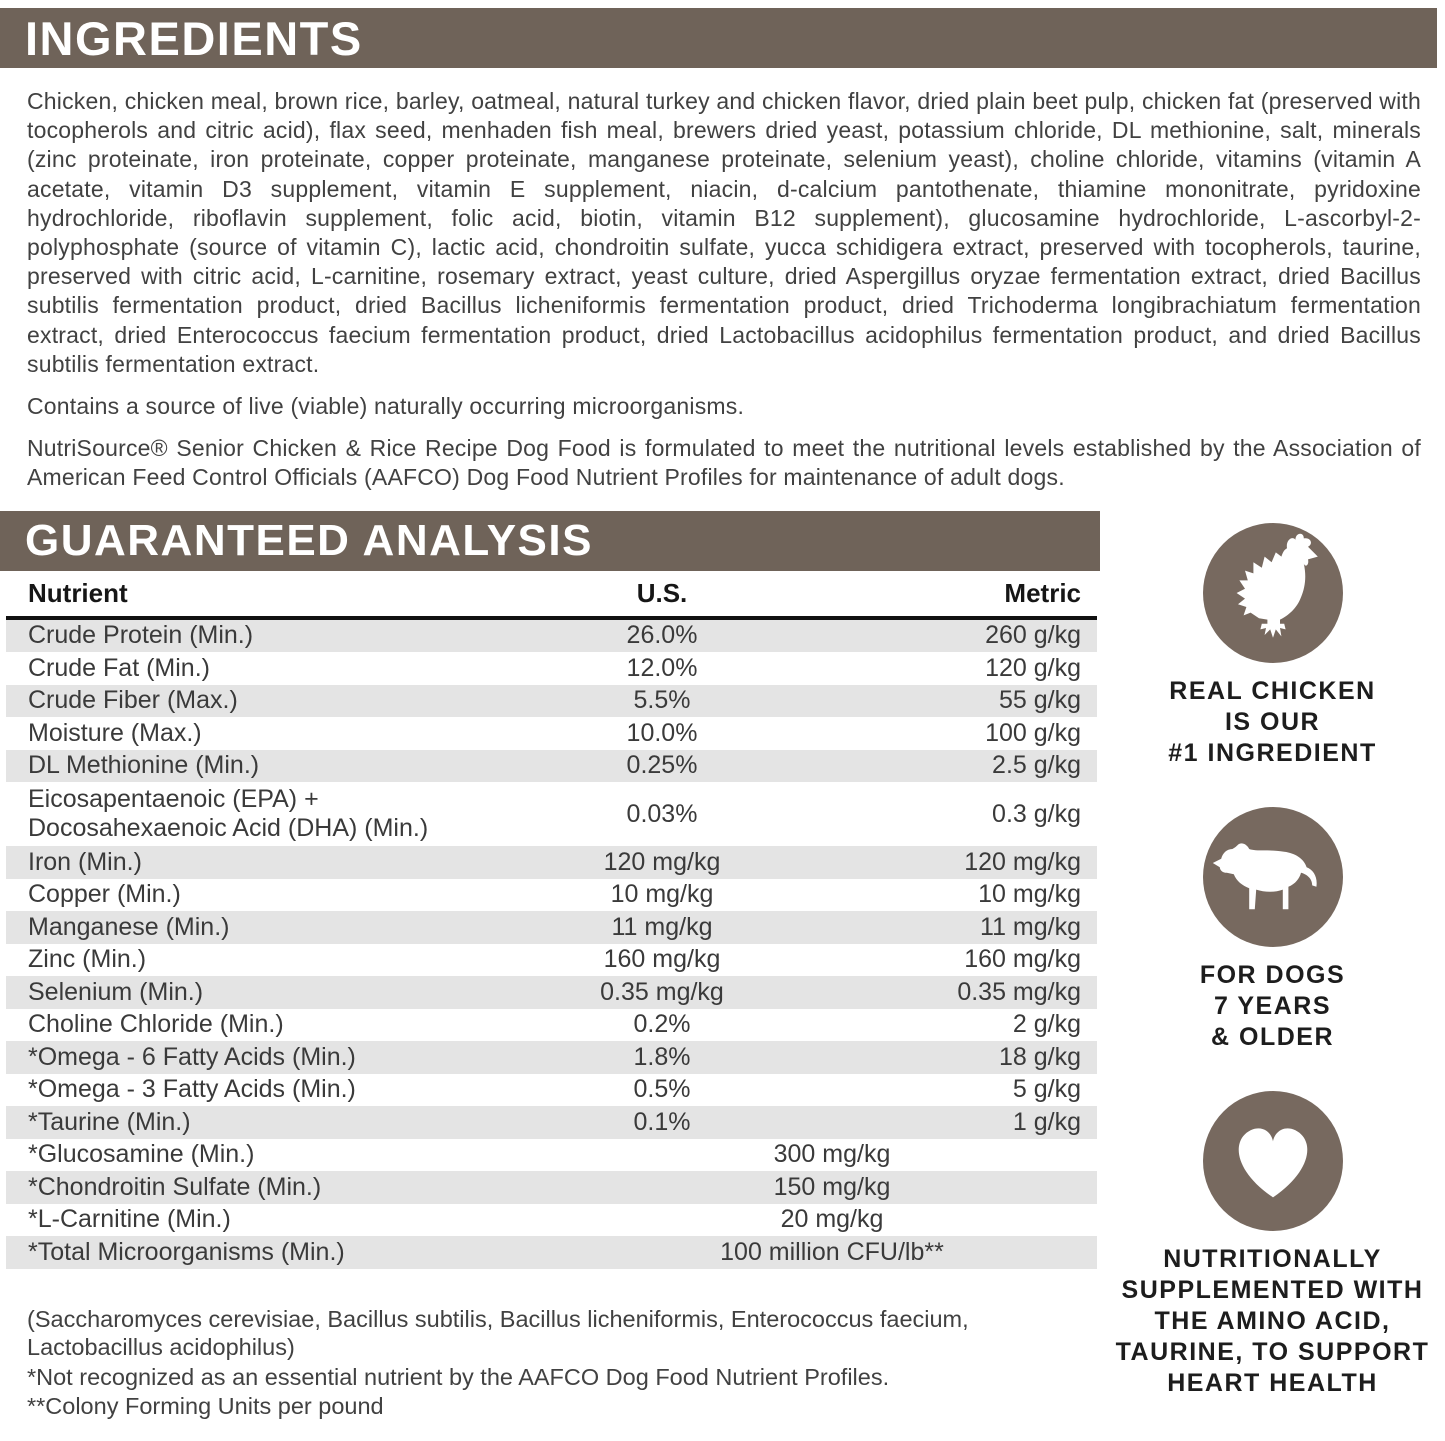 The height and width of the screenshot is (1441, 1445). Describe the element at coordinates (662, 667) in the screenshot. I see `us-value-cell: 12.0%` at that location.